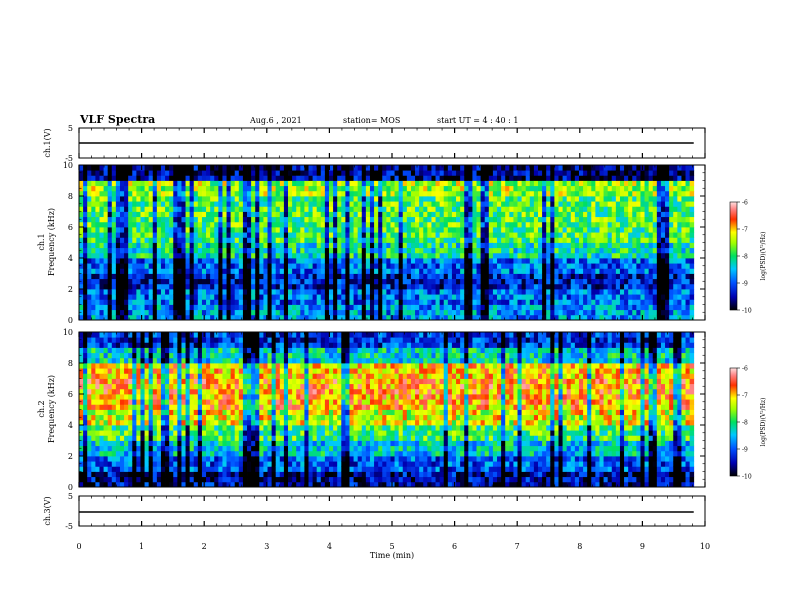  Describe the element at coordinates (275, 120) in the screenshot. I see `header-date: Aug.6 , 2021` at that location.